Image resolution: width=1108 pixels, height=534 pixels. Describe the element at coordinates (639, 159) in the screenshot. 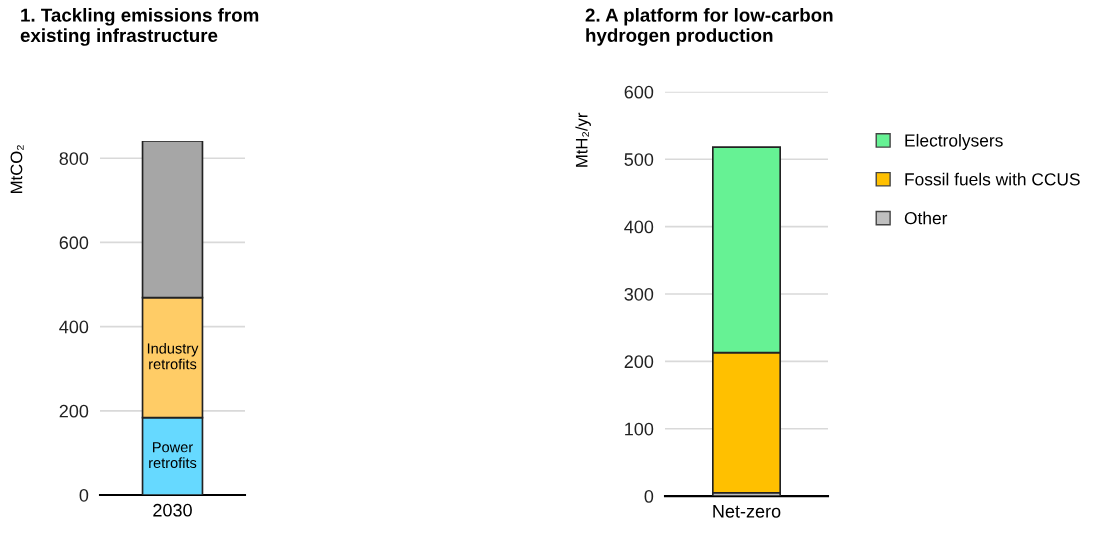

I see `y-tick-label: 500` at that location.